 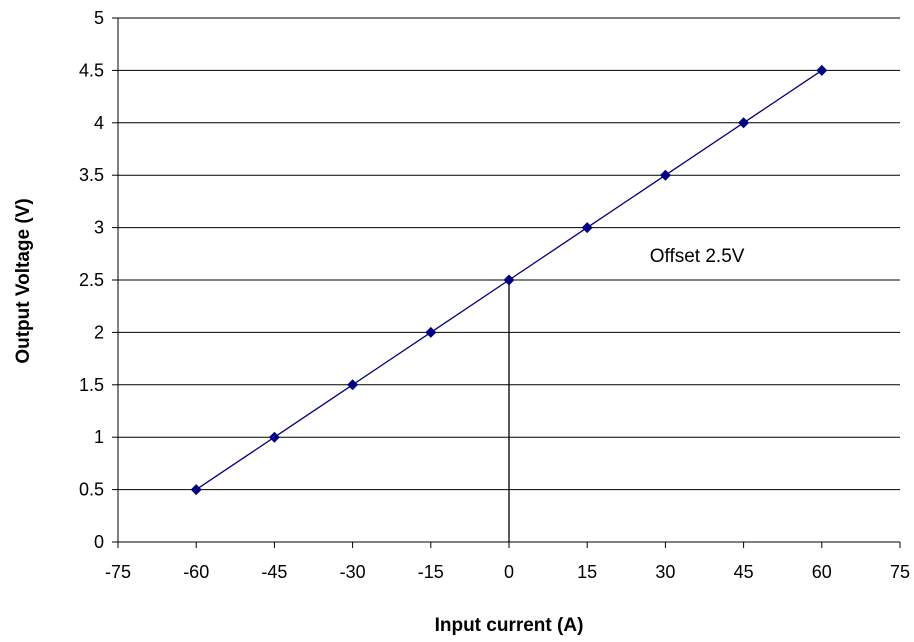 What do you see at coordinates (118, 572) in the screenshot?
I see `x-tick-label: -75` at bounding box center [118, 572].